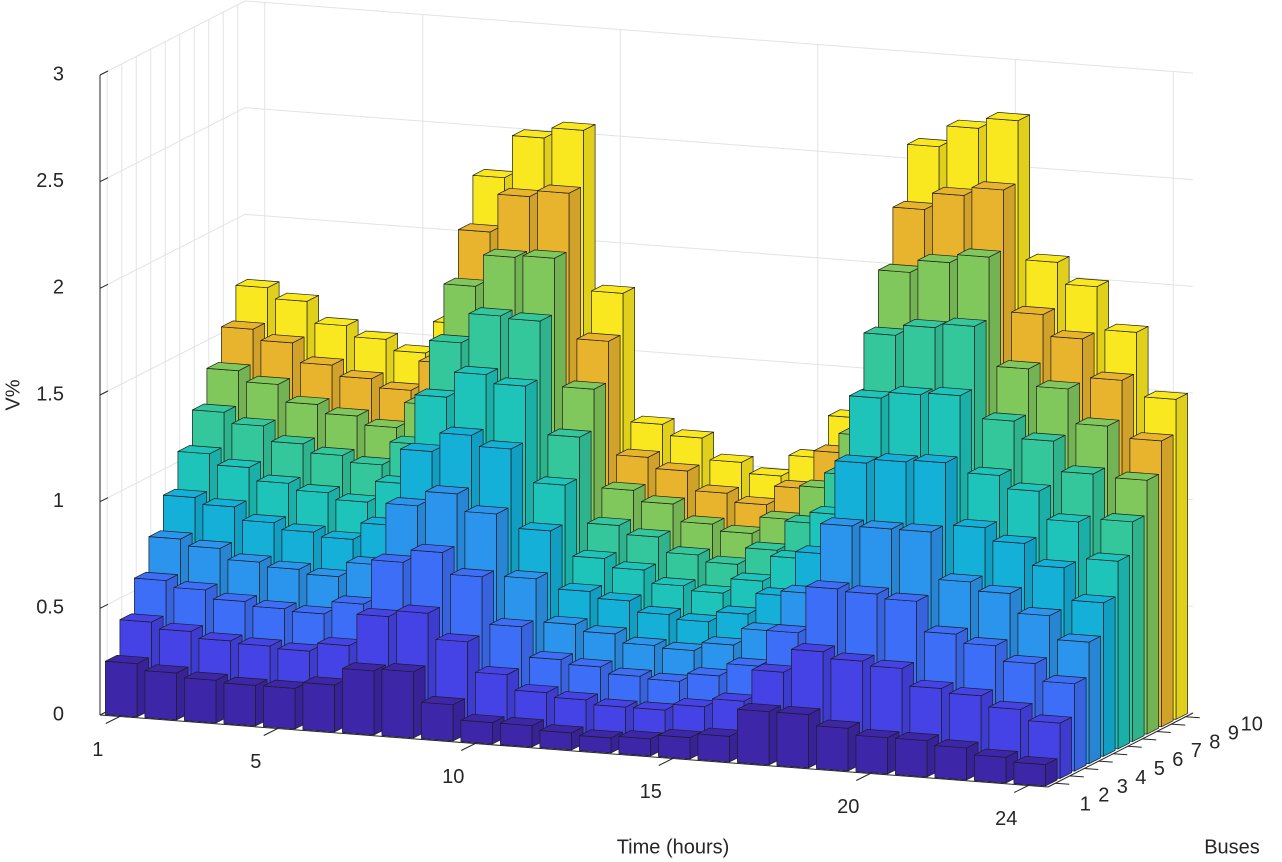  What do you see at coordinates (97, 750) in the screenshot?
I see `x-tick-label: 1` at bounding box center [97, 750].